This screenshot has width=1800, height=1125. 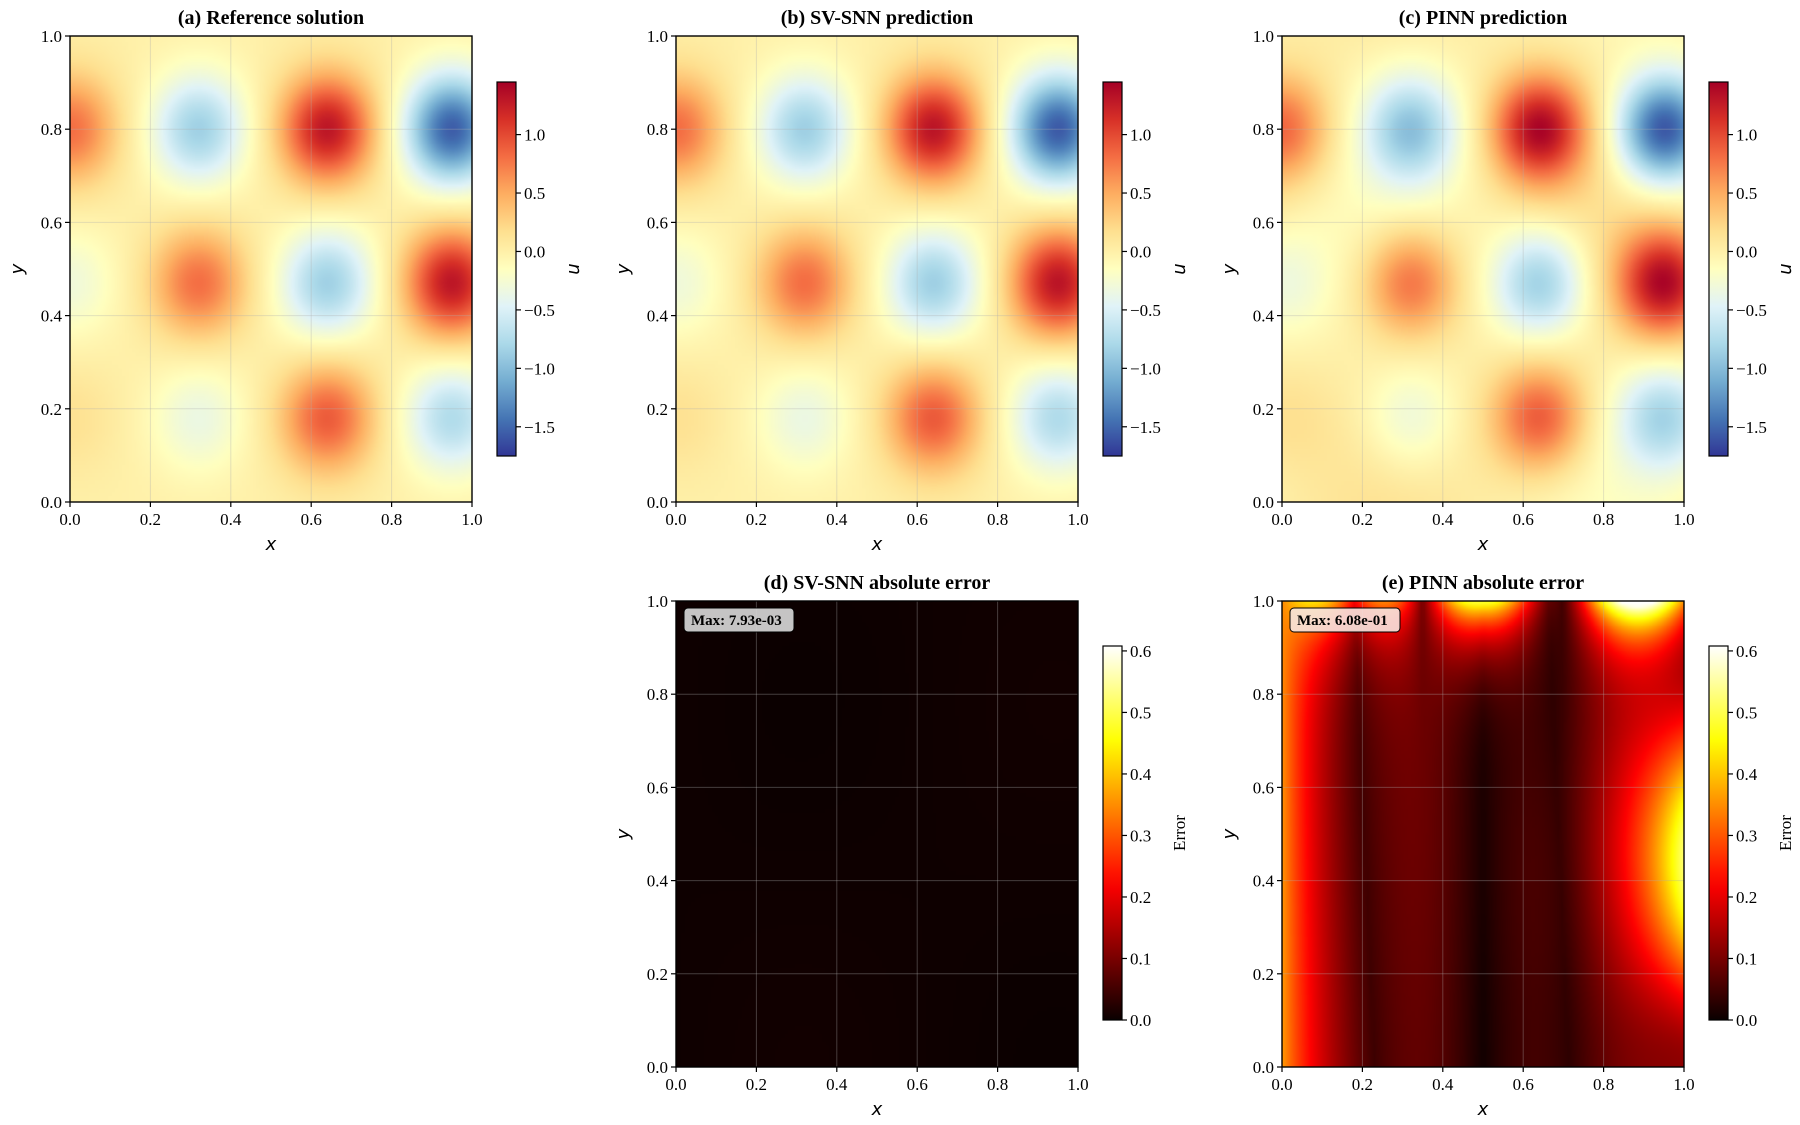 I want to click on panel-title: (b) SV-SNN prediction, so click(x=877, y=18).